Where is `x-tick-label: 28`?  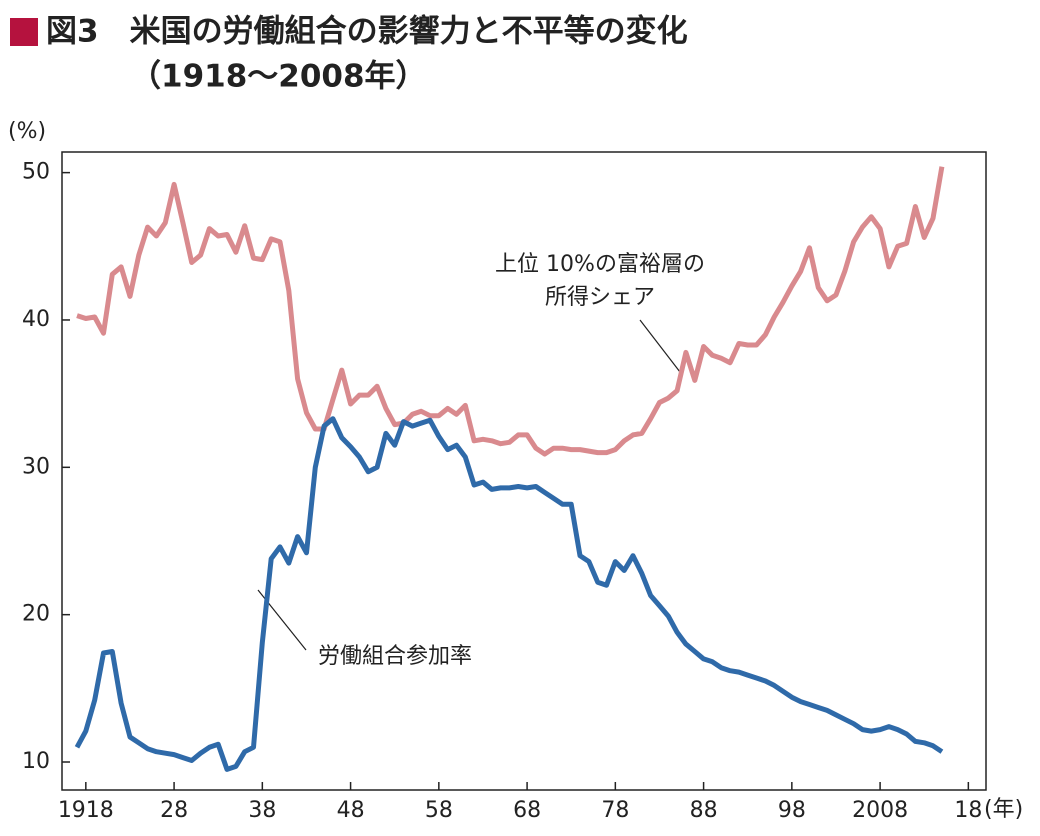 x-tick-label: 28 is located at coordinates (174, 810).